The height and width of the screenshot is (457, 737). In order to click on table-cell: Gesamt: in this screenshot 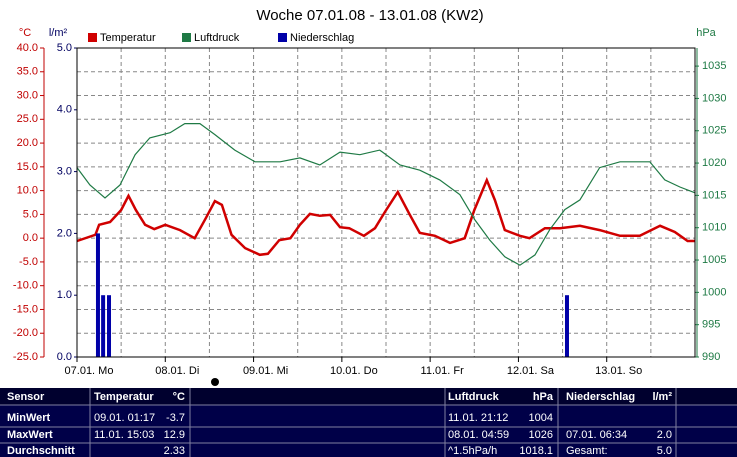, I will do `click(587, 451)`.